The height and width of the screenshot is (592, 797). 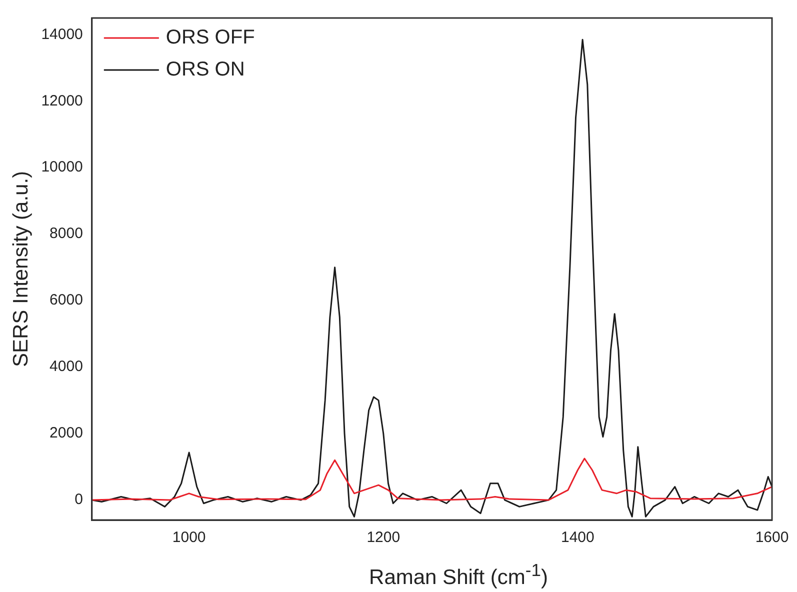 I want to click on x-tick-label: 1000, so click(x=189, y=537).